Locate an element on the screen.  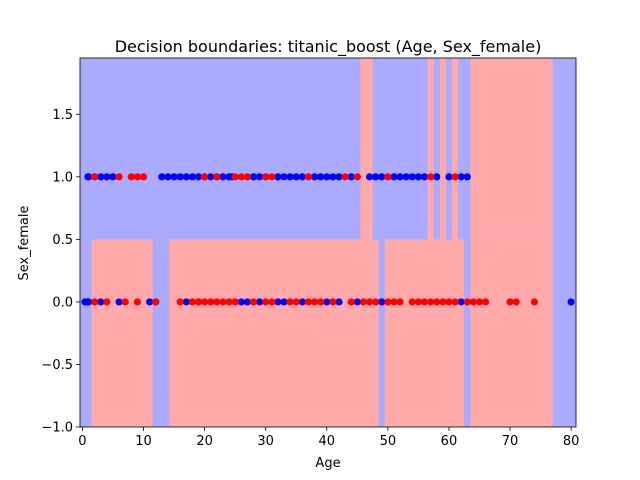
y-tick-label: 0.0 is located at coordinates (62, 302).